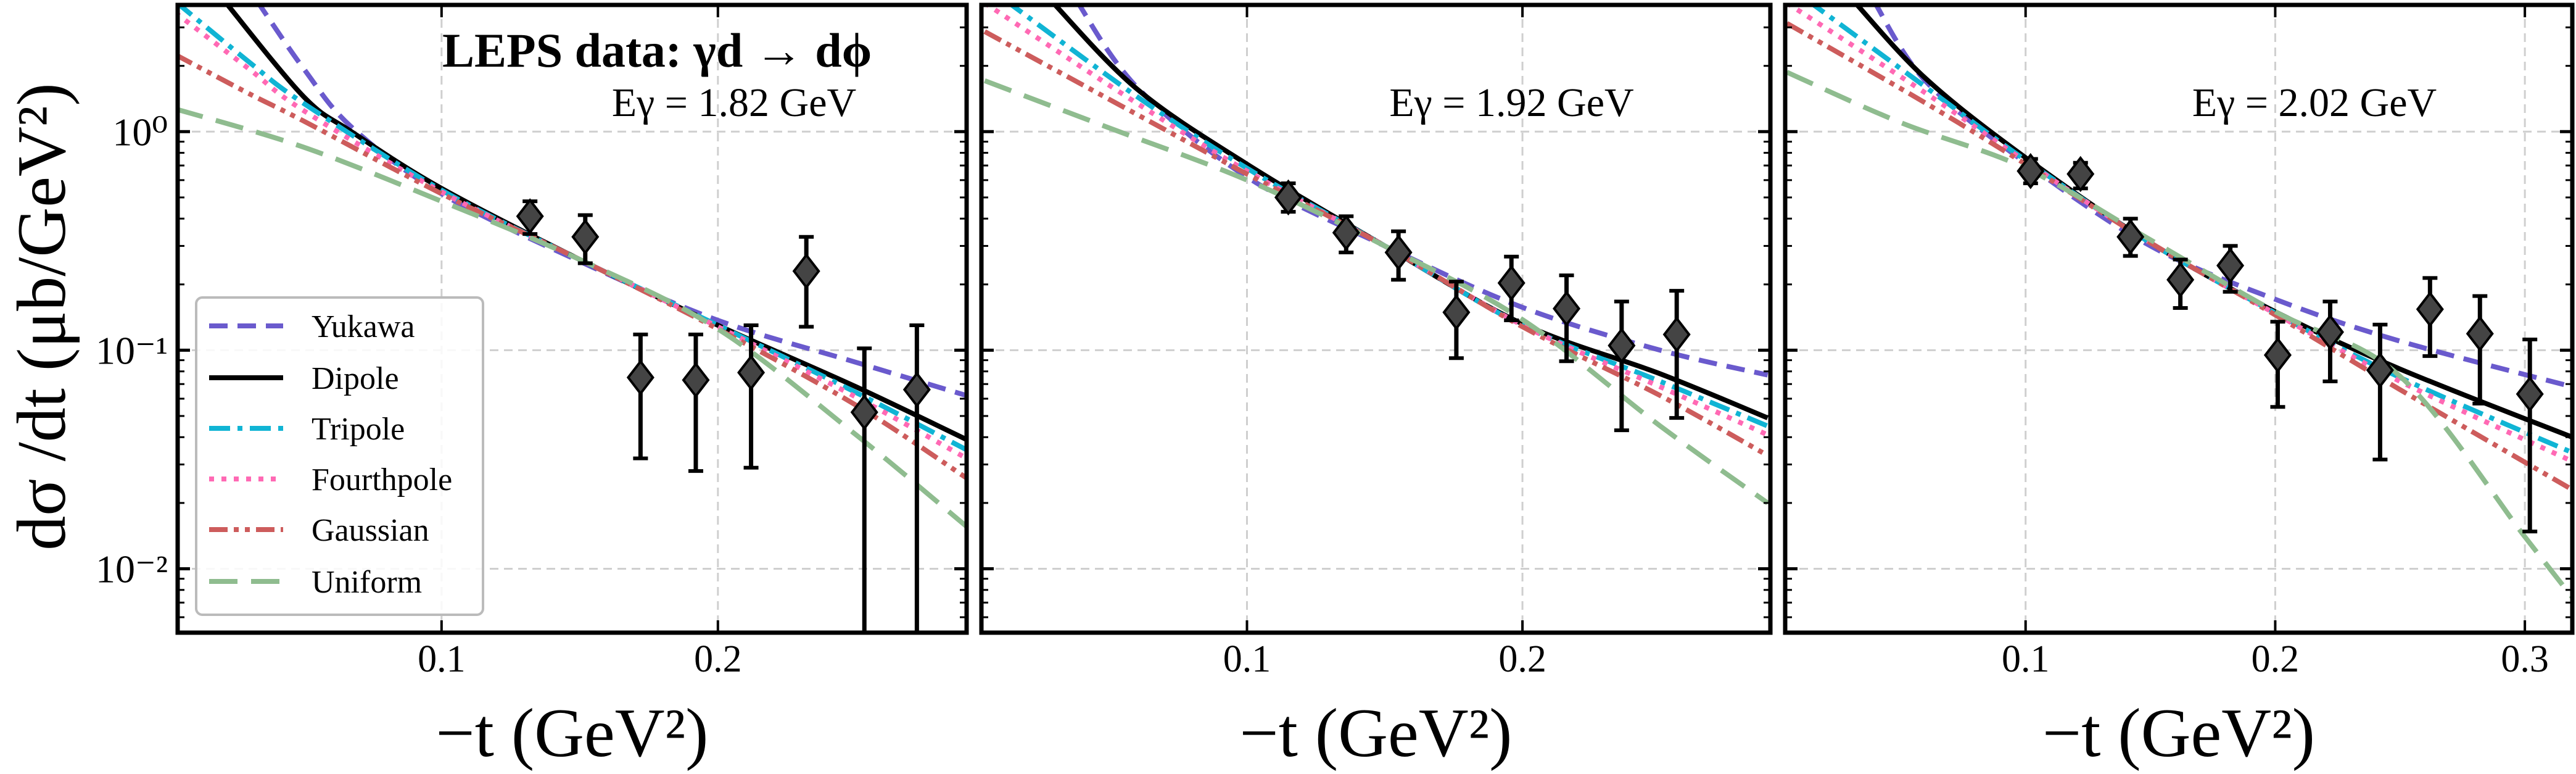  I want to click on legend-label: Fourthpole, so click(382, 479).